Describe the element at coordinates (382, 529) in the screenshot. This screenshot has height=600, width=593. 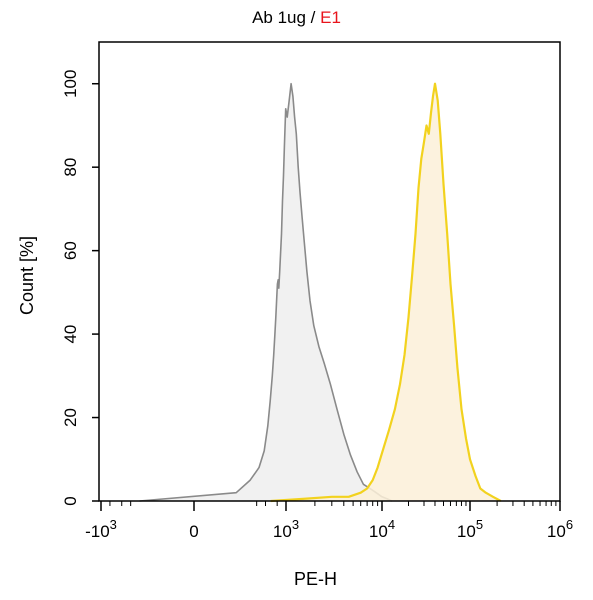
I see `x-tick-label-3: 10⁴` at that location.